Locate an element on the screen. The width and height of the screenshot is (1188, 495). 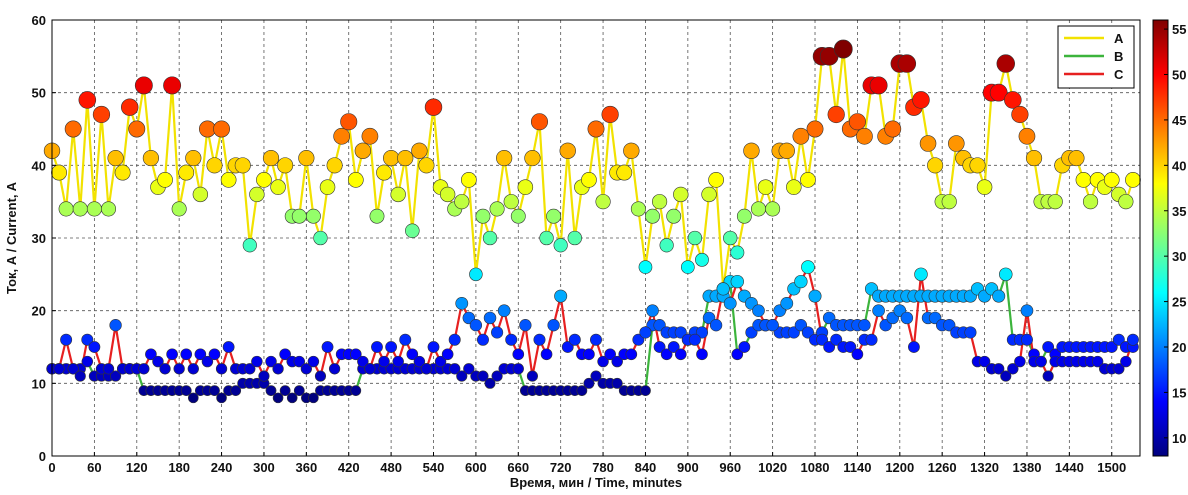
x-tick-label: 780 is located at coordinates (603, 467).